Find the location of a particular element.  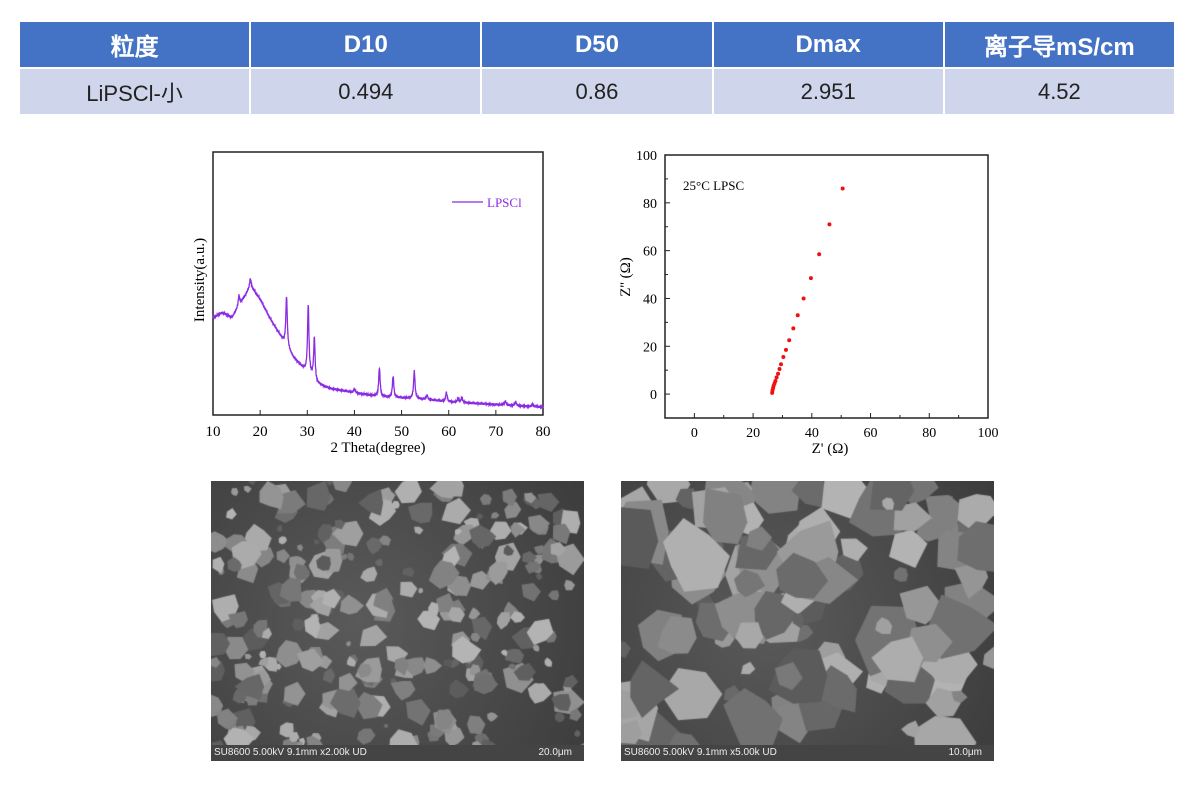

header-d50: D50 is located at coordinates (597, 44).